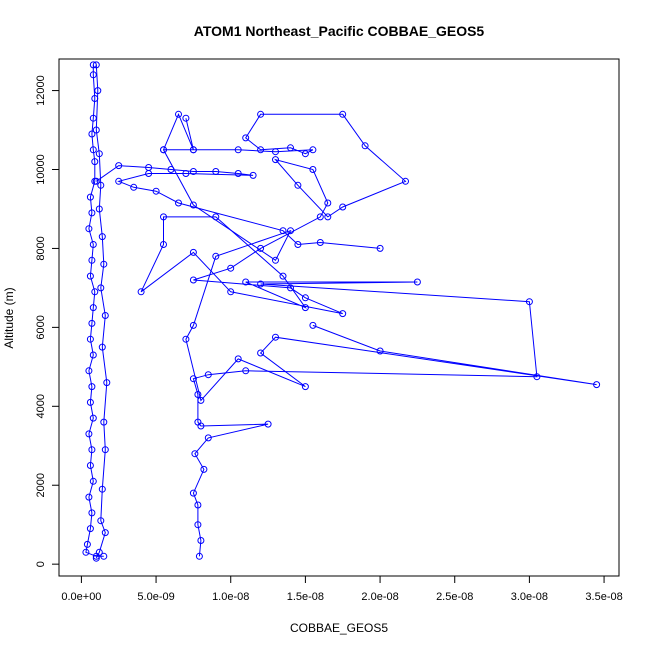  Describe the element at coordinates (454, 597) in the screenshot. I see `x-tick-label: 2.5e-08` at that location.